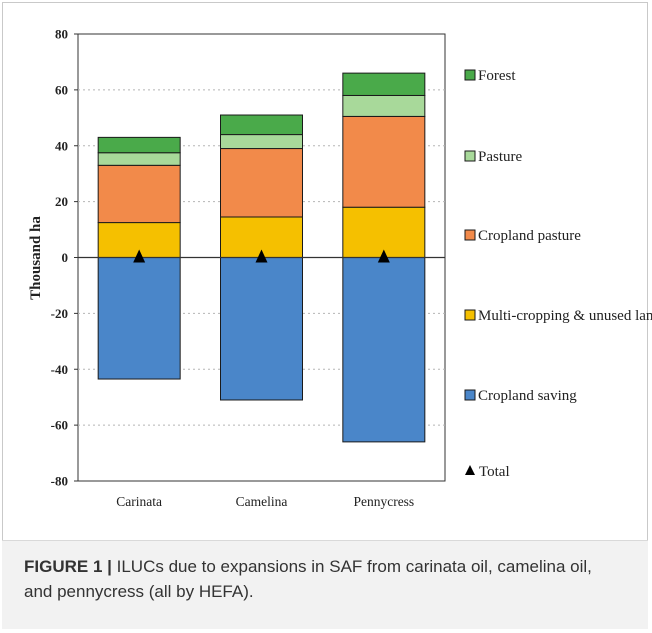  Describe the element at coordinates (59, 481) in the screenshot. I see `y-tick-label: -80` at that location.